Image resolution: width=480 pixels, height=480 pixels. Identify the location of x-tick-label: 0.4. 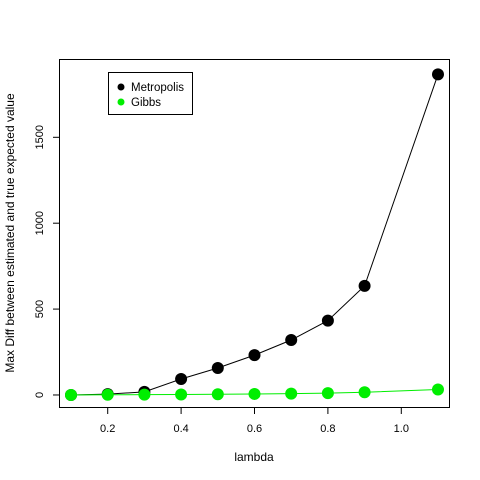
(180, 429).